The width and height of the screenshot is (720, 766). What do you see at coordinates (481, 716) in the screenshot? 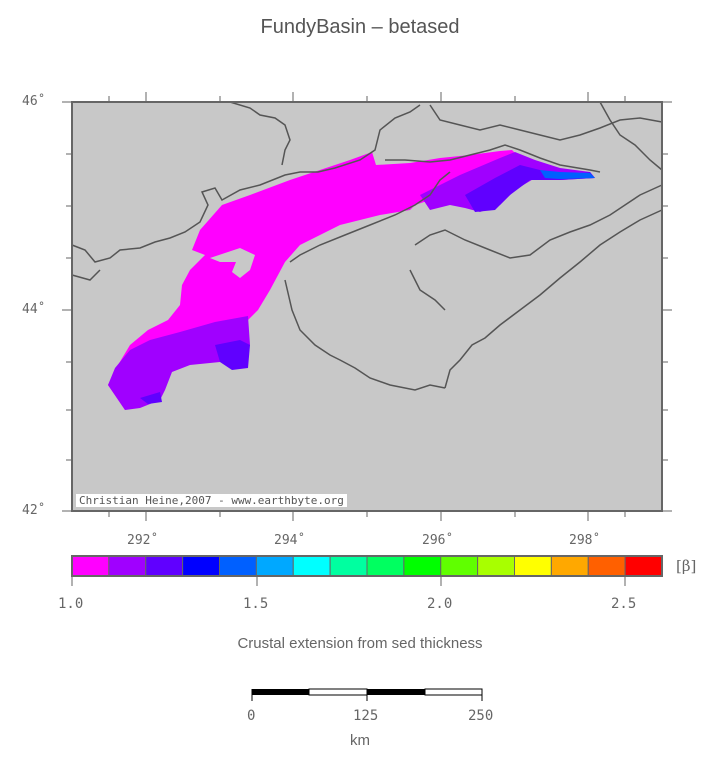
I see `scalebar-label-250: 250` at bounding box center [481, 716].